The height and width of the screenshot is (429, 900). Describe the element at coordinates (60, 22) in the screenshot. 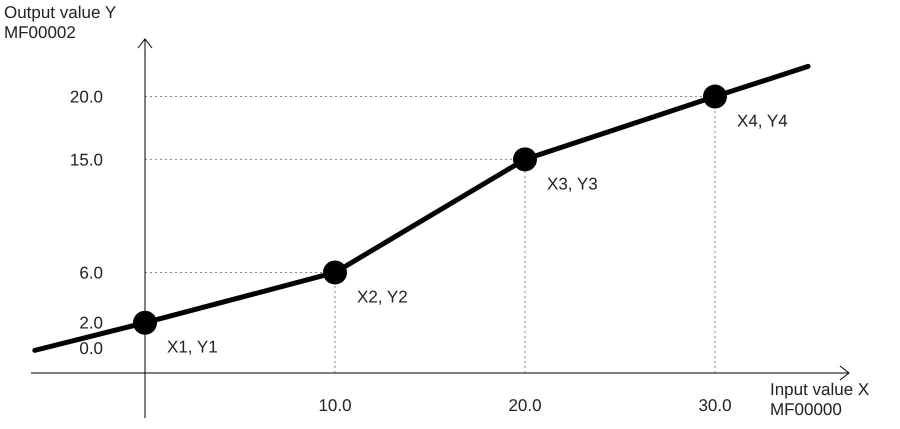

I see `y-axis-title: Output value Y MF00002` at that location.